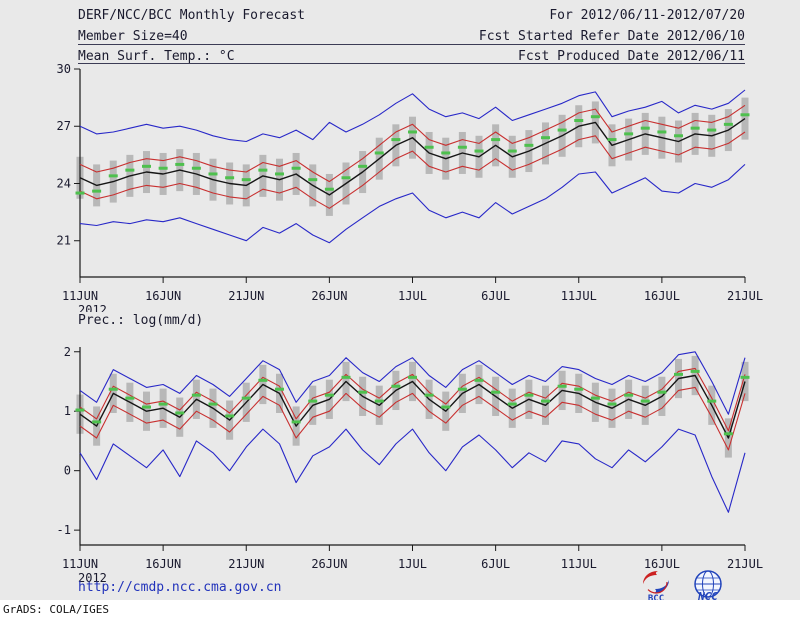 The width and height of the screenshot is (800, 618). I want to click on svg-text: 0, so click(67, 471).